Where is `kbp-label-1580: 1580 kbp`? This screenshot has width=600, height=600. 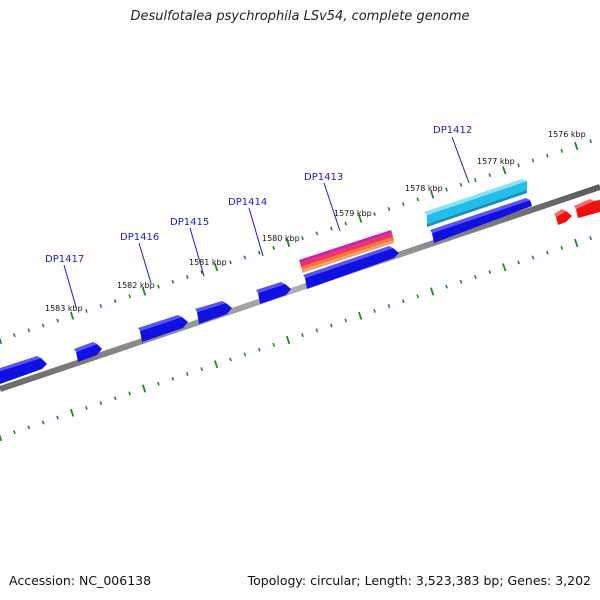 kbp-label-1580: 1580 kbp is located at coordinates (281, 238).